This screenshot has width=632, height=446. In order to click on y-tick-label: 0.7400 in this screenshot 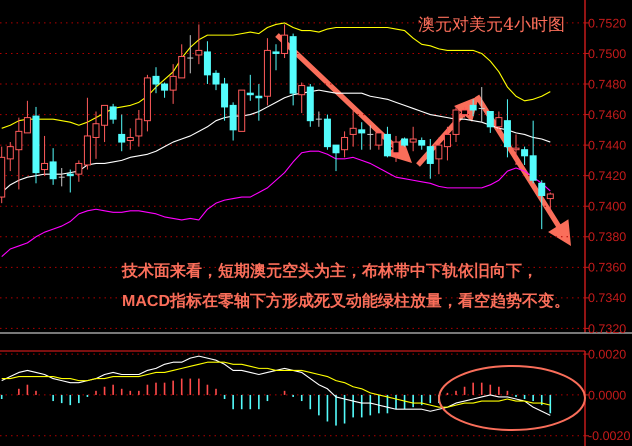, I will do `click(607, 207)`.